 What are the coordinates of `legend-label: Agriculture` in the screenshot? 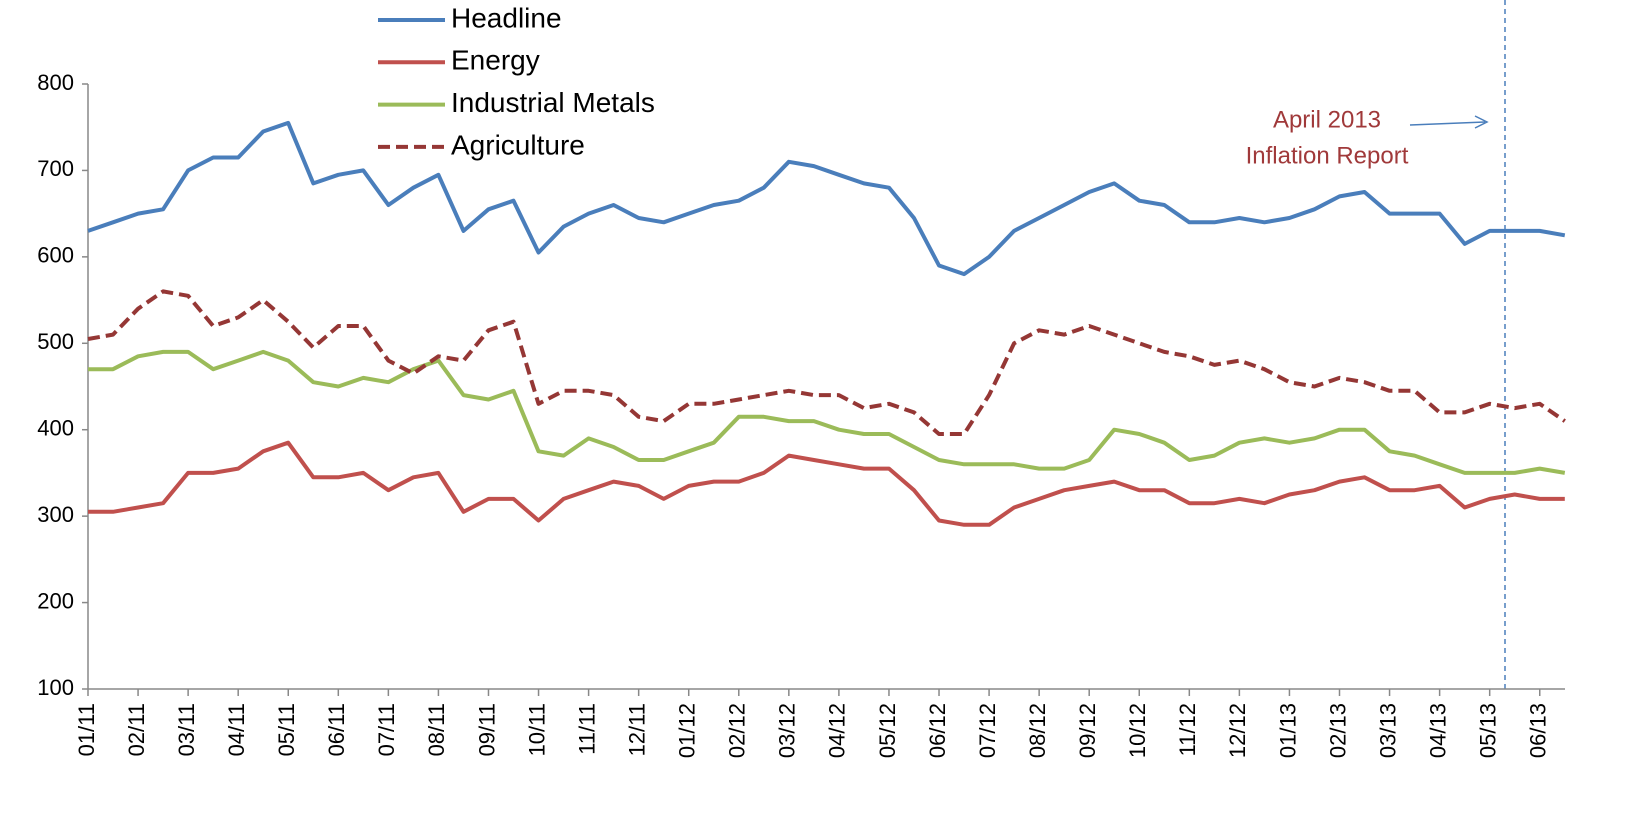 It's located at (518, 144).